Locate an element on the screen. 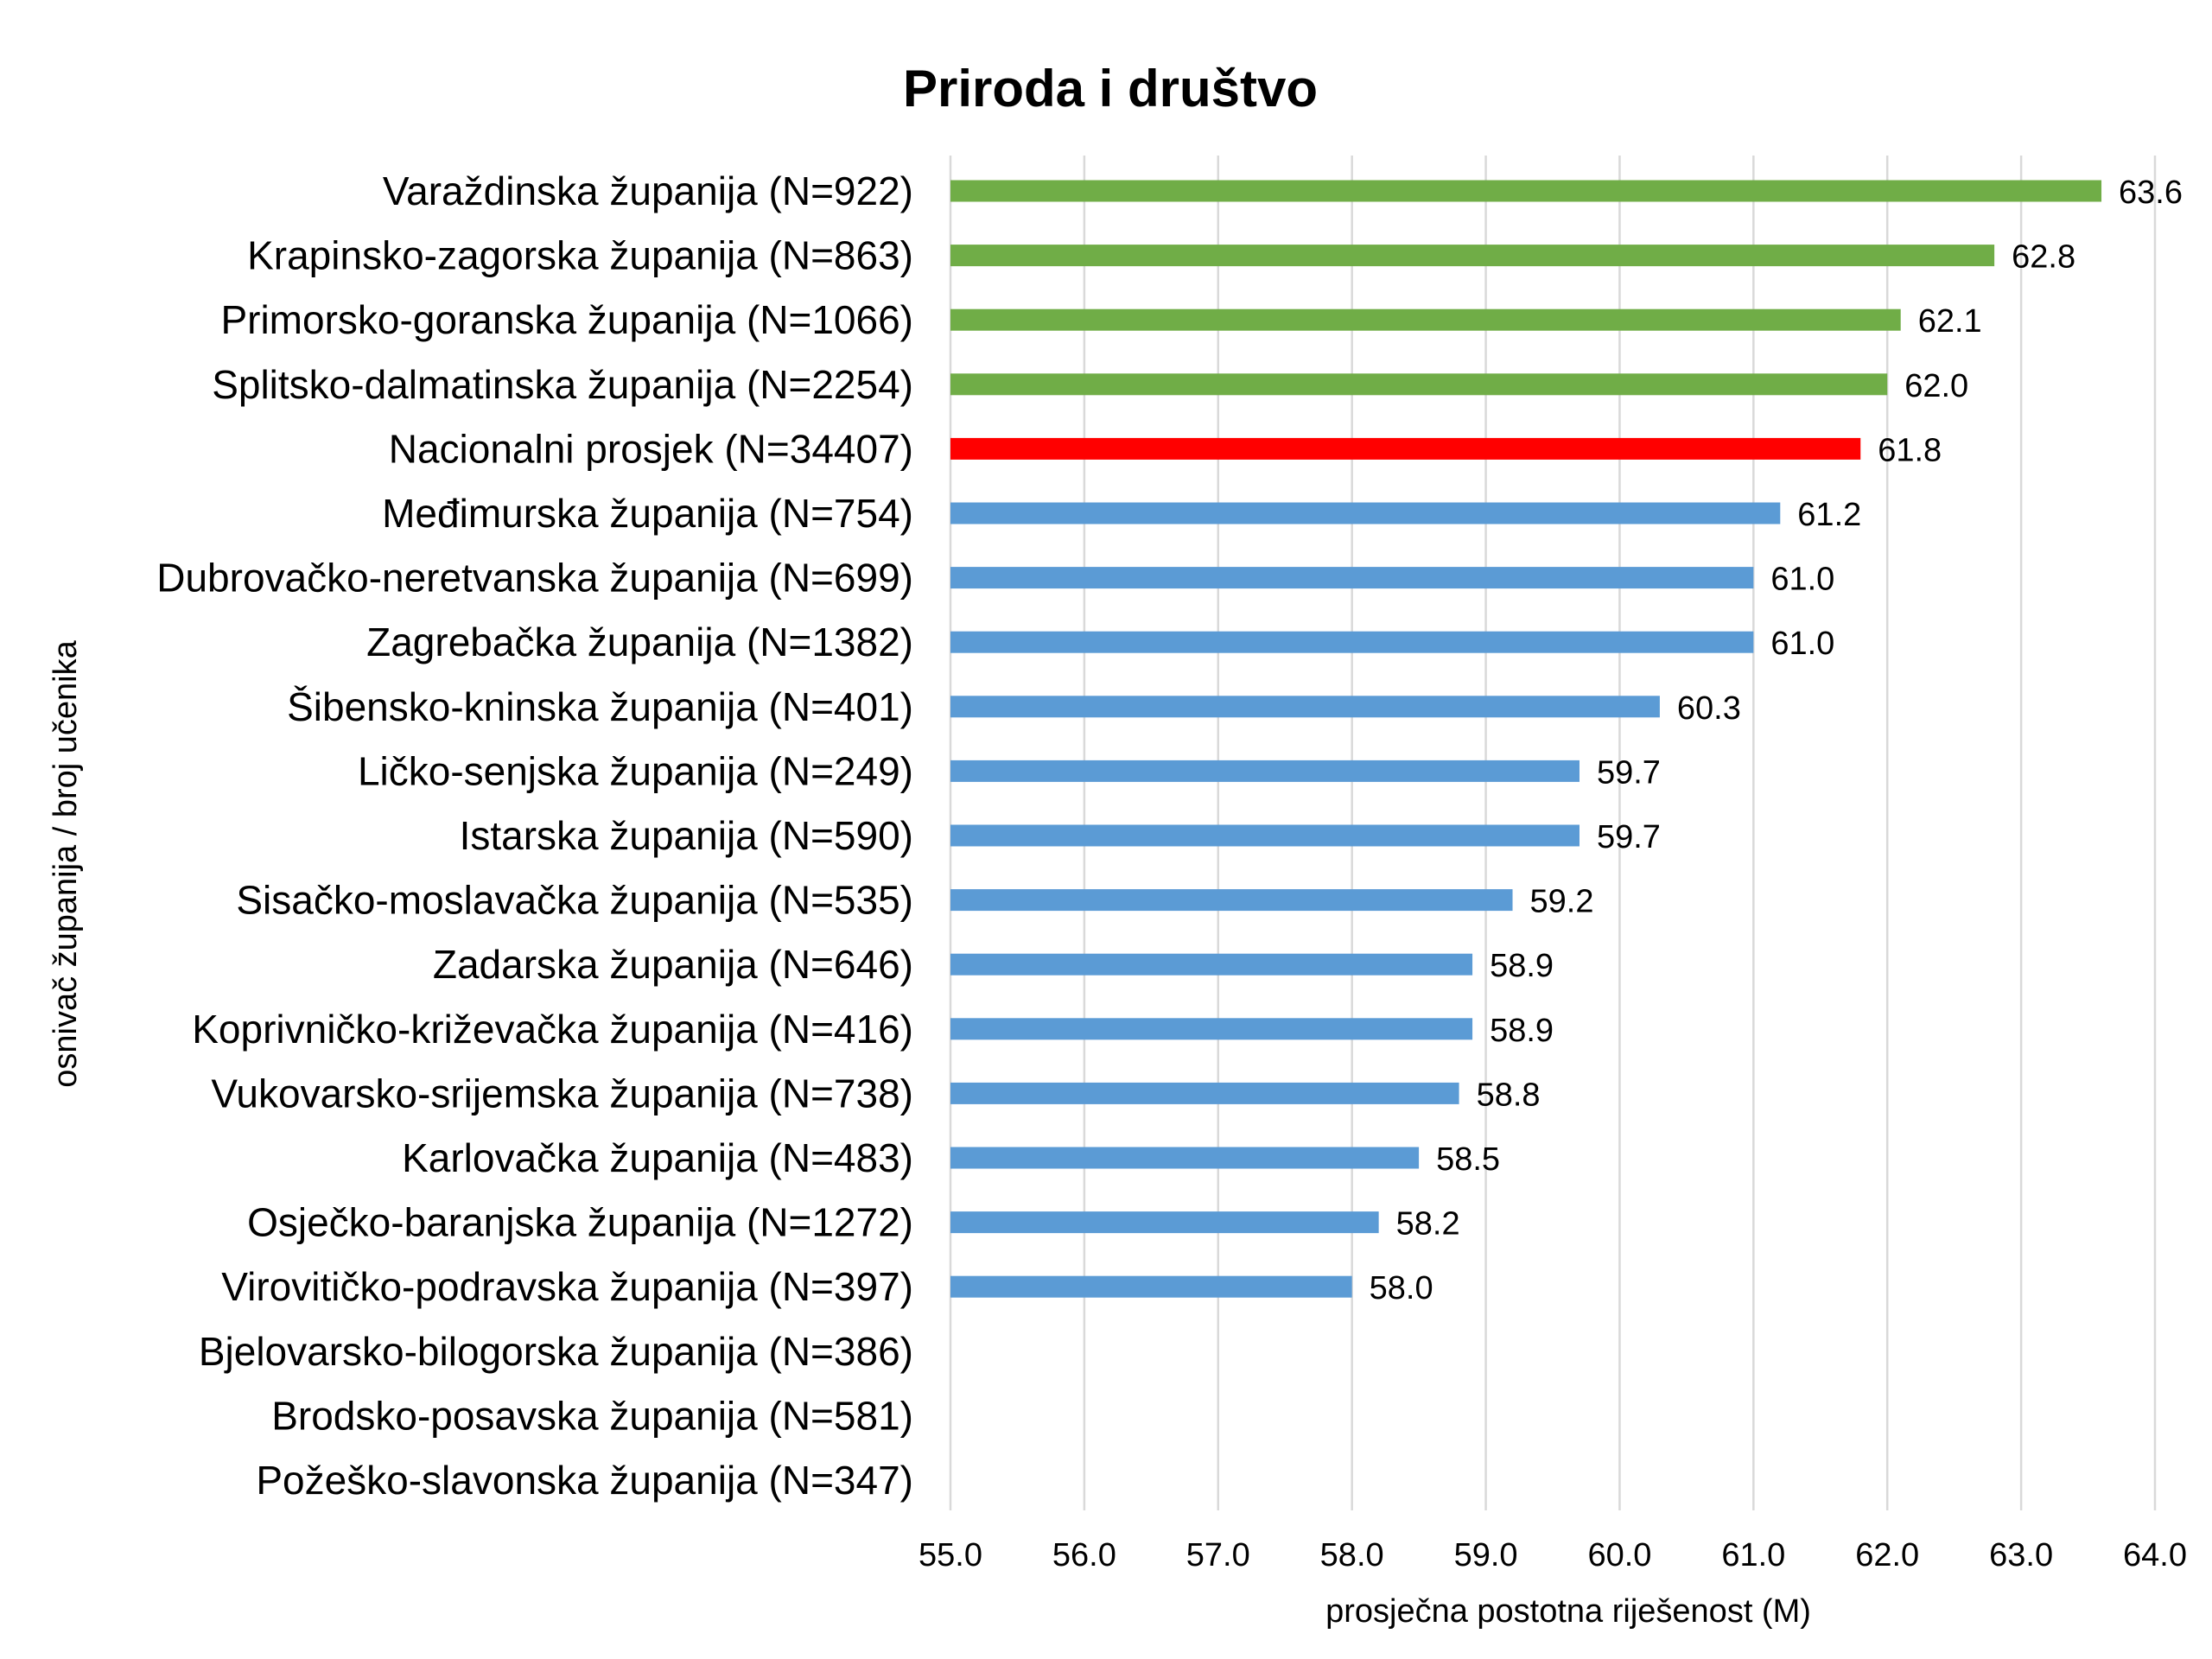 The height and width of the screenshot is (1659, 2212). y-axis-title: osnivač županija / broj učenika is located at coordinates (66, 863).